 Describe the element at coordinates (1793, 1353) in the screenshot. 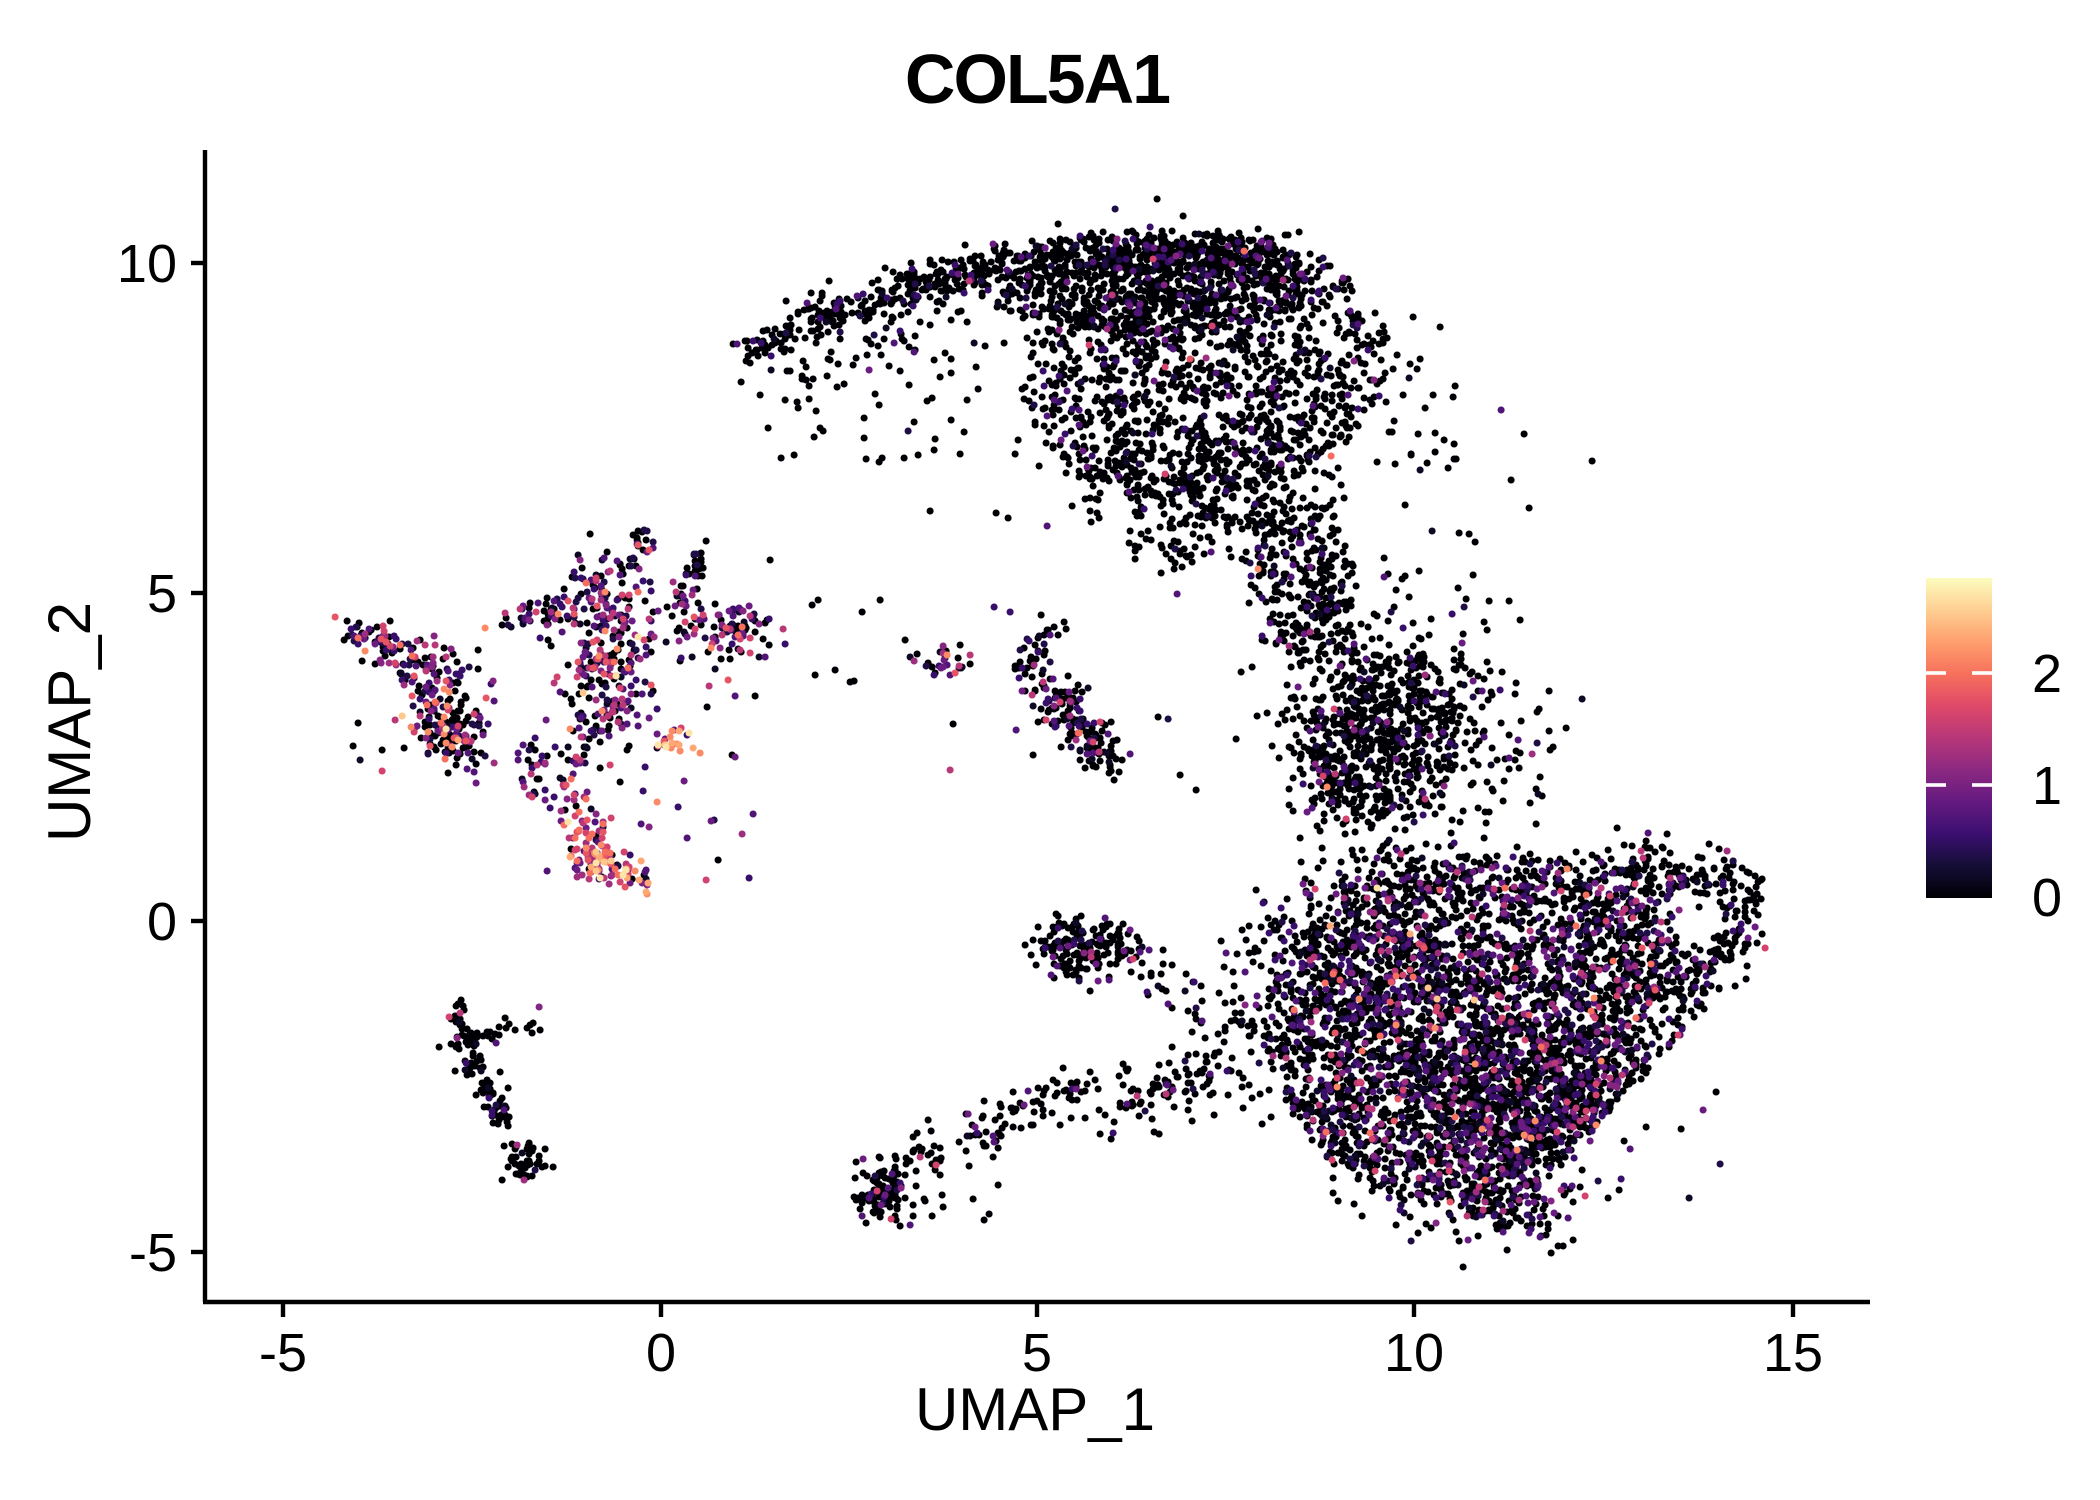

I see `svg-text: 15` at that location.